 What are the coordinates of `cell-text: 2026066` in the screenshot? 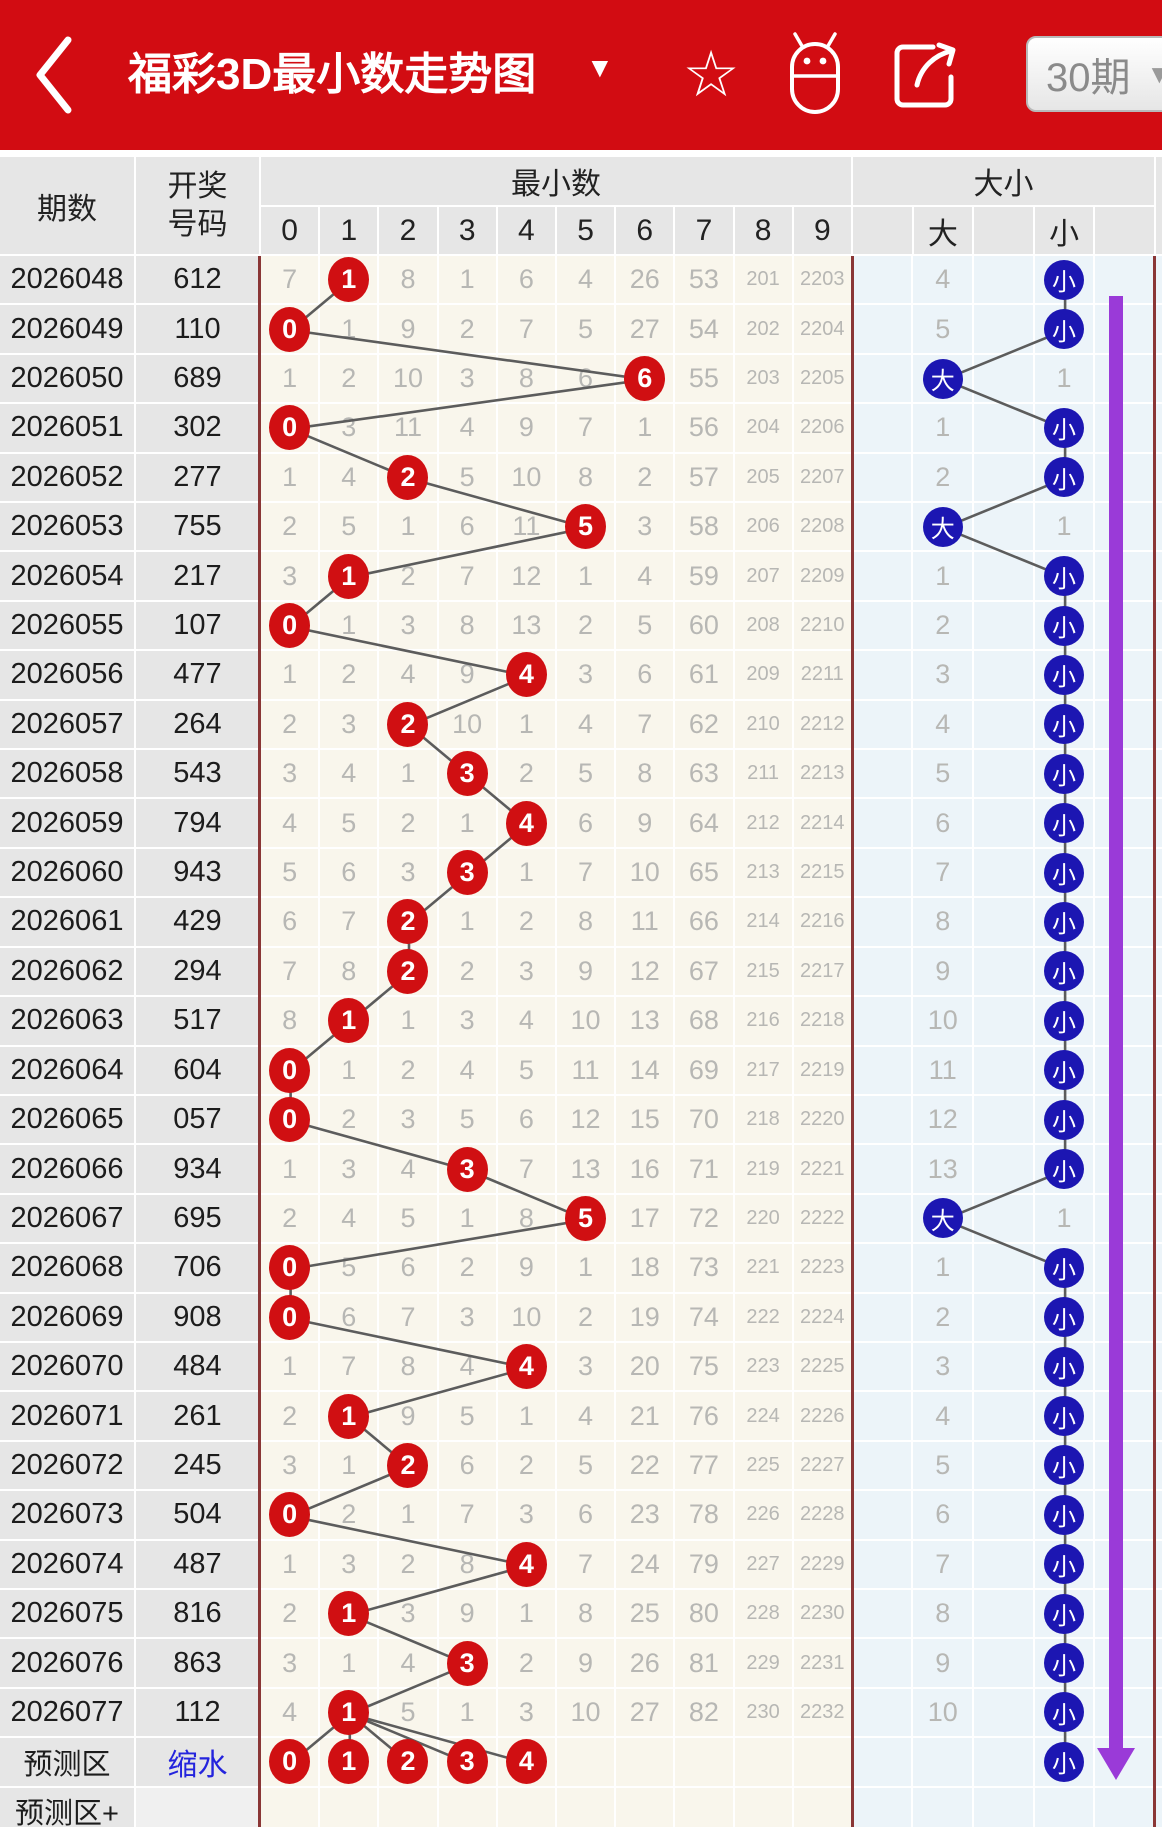 It's located at (67, 1168).